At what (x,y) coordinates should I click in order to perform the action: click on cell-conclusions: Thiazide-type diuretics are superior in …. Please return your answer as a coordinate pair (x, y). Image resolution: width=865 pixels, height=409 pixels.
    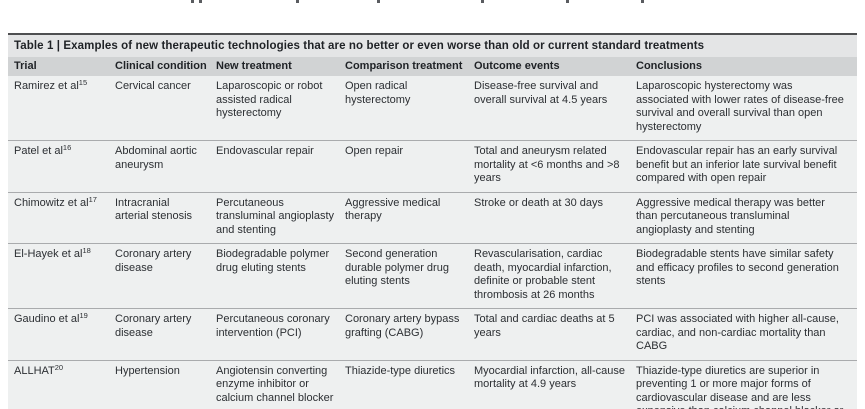
    Looking at the image, I should click on (739, 386).